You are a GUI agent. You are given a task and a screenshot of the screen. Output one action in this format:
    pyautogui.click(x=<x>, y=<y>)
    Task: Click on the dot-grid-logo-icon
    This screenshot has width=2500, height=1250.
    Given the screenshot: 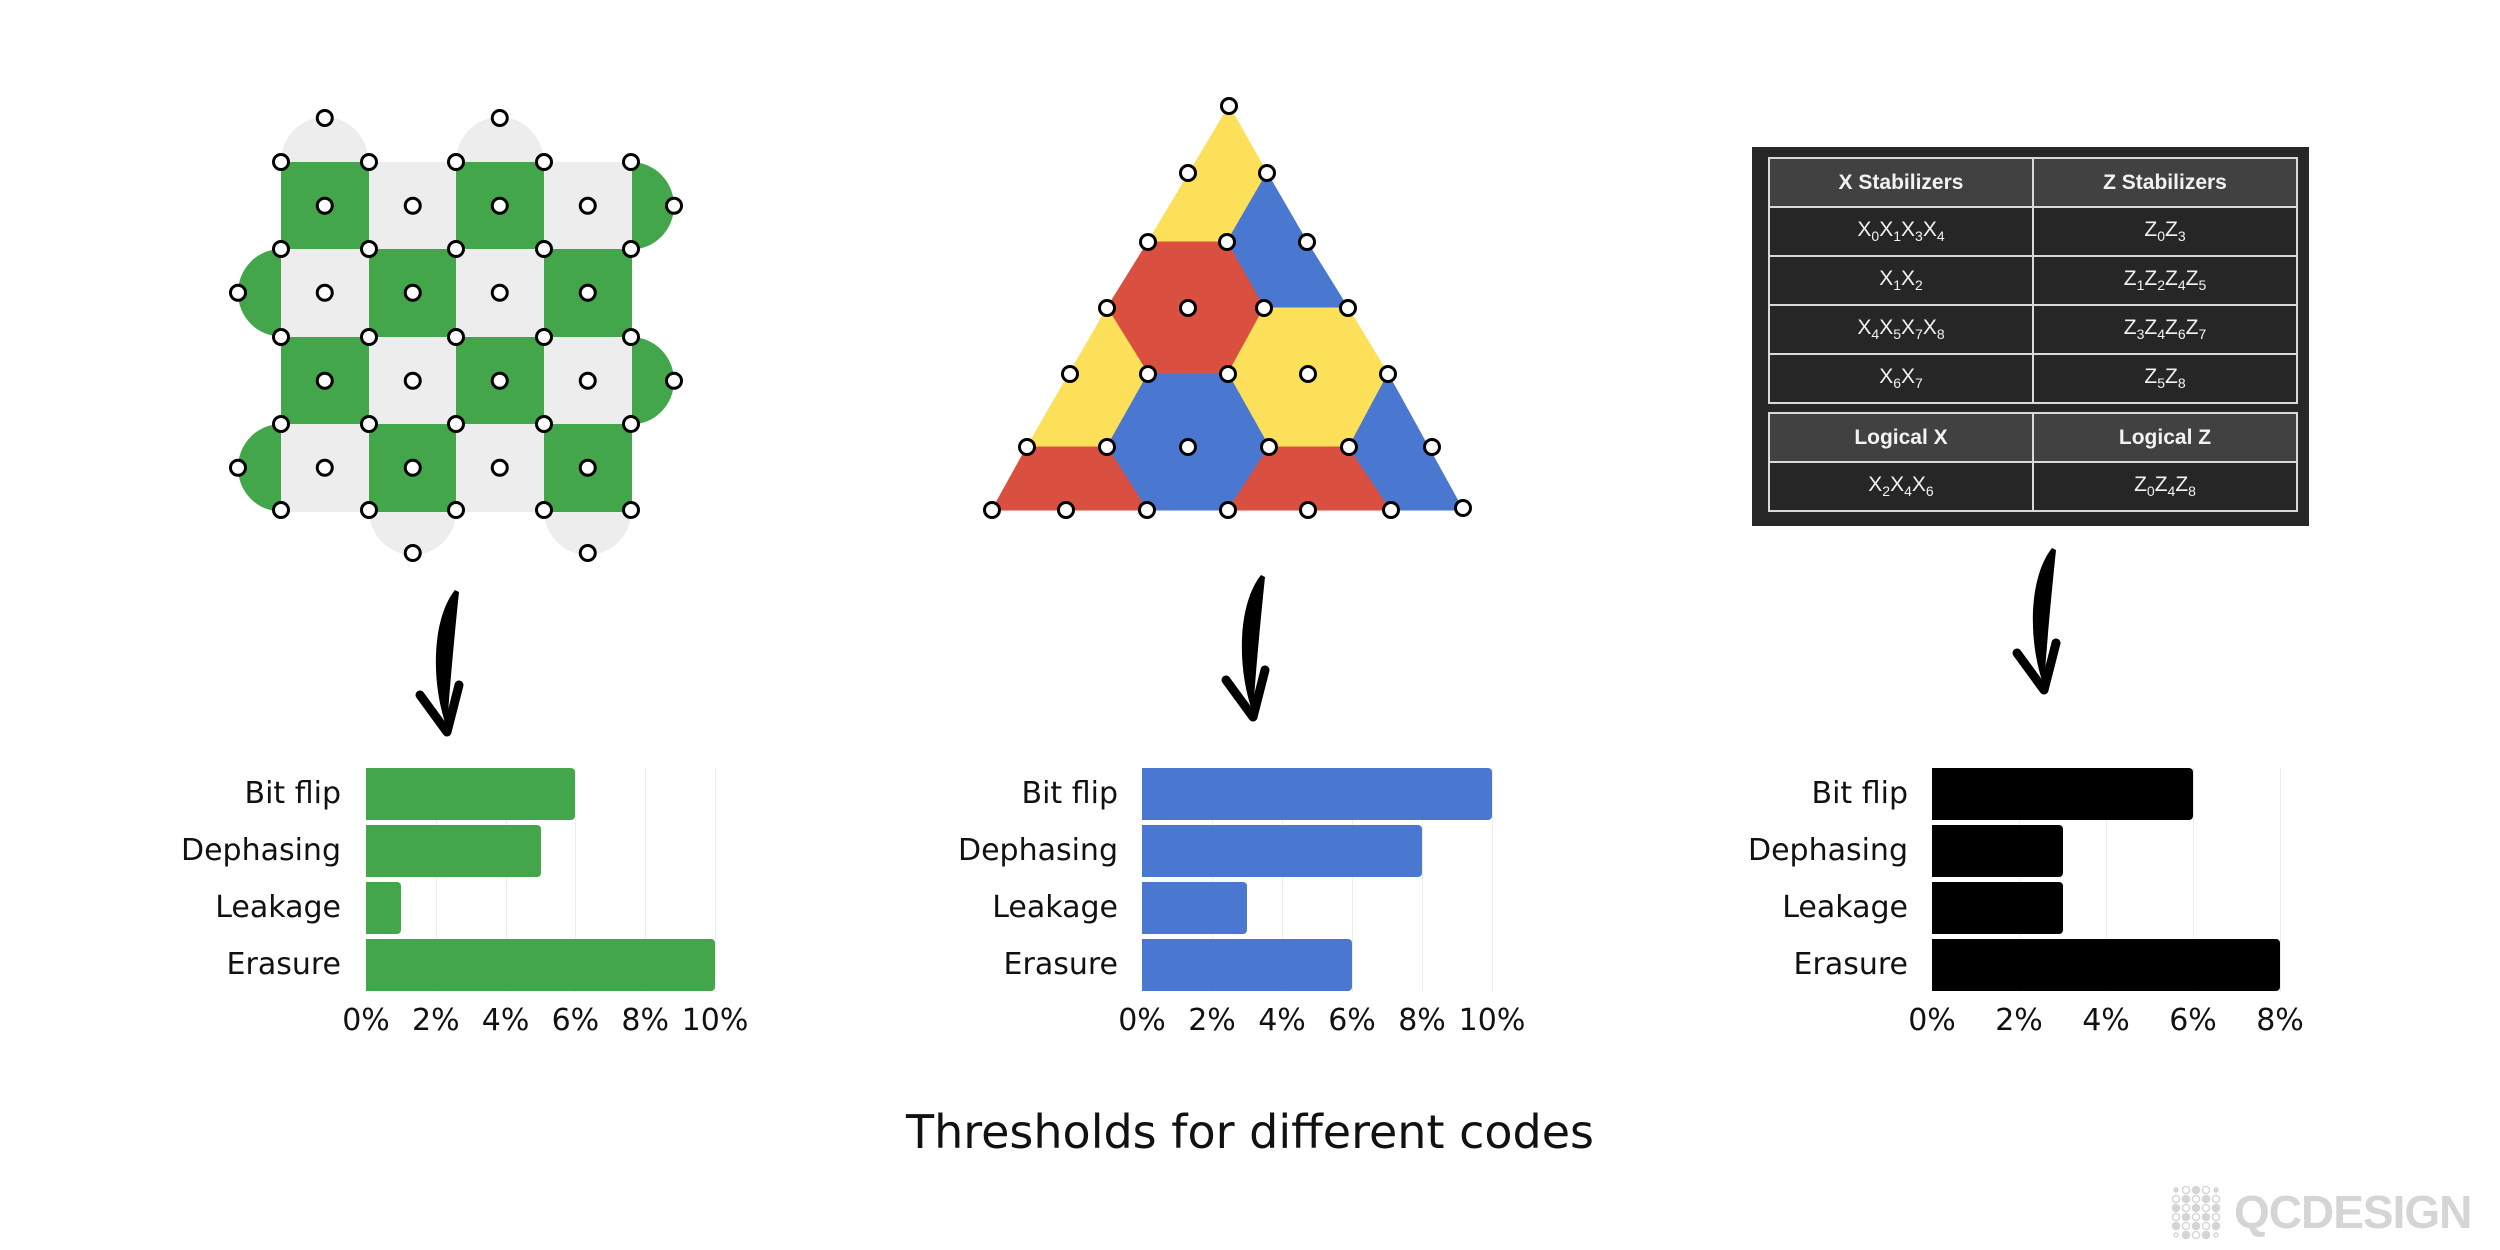 What is the action you would take?
    pyautogui.click(x=2196, y=1212)
    